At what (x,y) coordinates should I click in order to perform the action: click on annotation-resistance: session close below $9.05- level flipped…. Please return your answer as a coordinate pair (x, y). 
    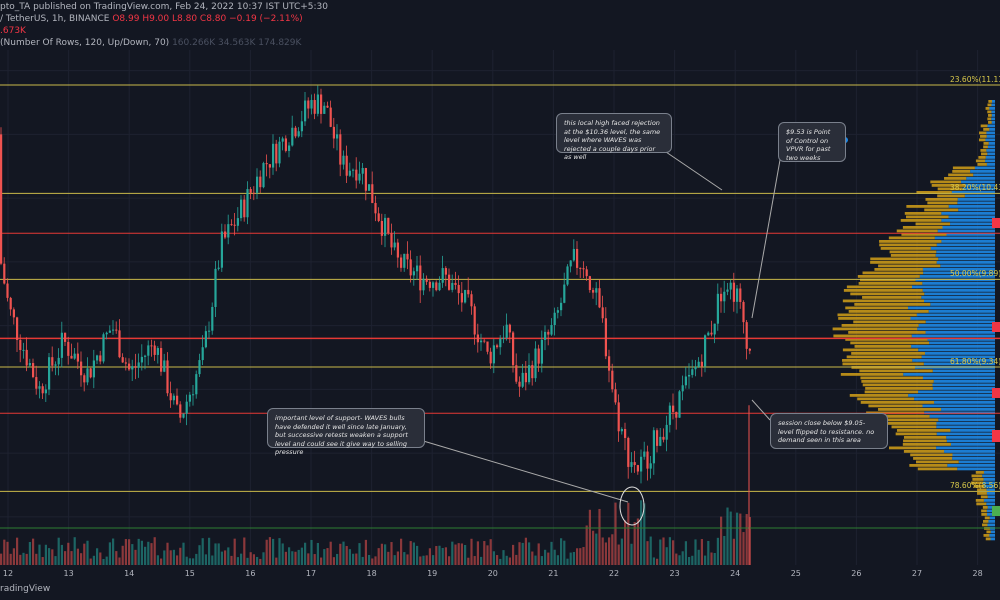
    Looking at the image, I should click on (829, 431).